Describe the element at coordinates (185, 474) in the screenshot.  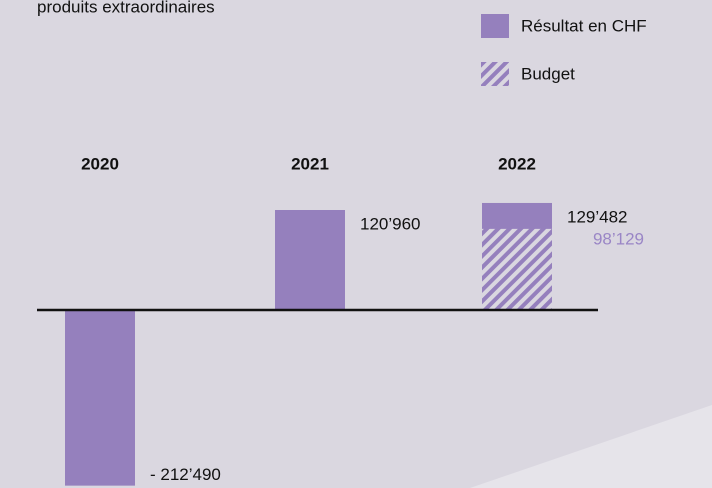
I see `data-label: - 212’490` at that location.